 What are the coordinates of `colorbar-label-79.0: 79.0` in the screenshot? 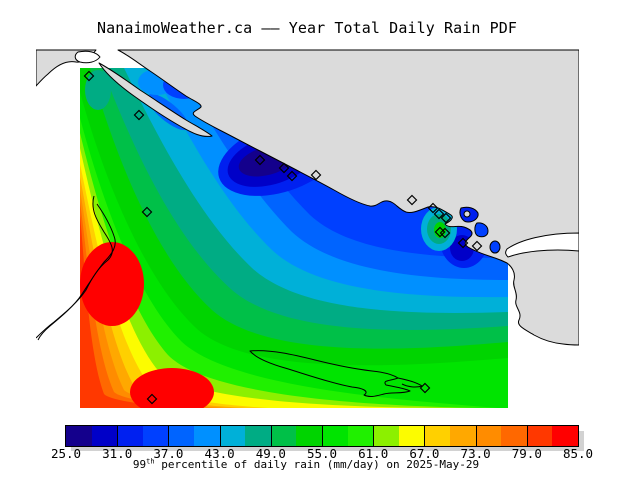 It's located at (526, 453).